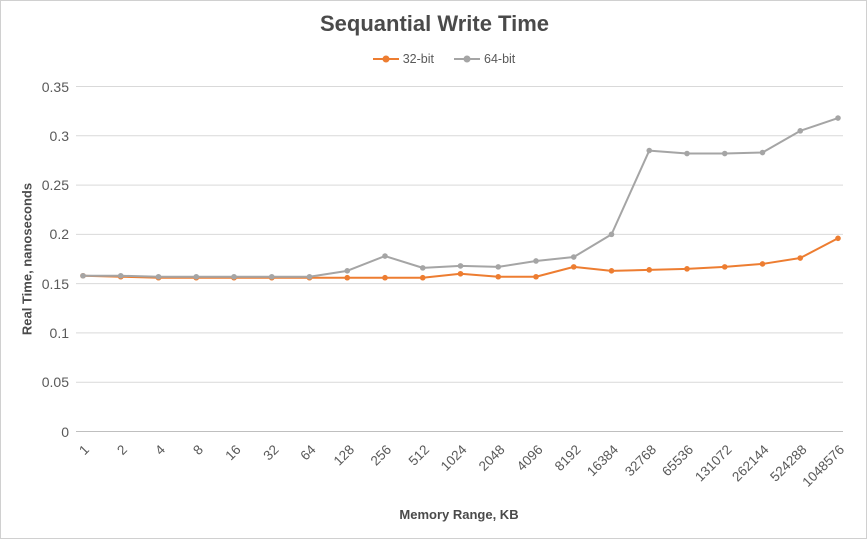 The image size is (867, 539). I want to click on y-tick-label: 0.3, so click(59, 135).